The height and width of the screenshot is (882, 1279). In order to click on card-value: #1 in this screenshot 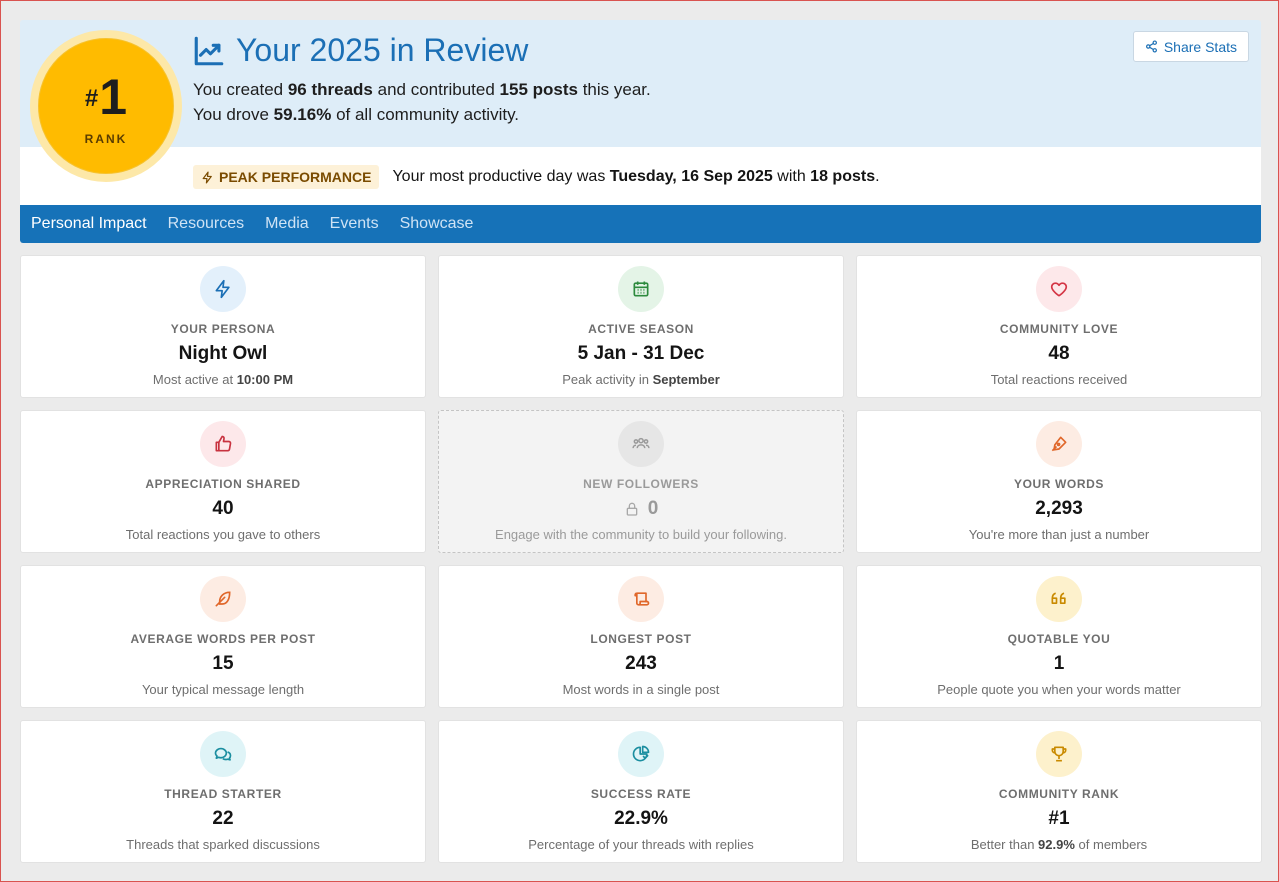, I will do `click(1059, 818)`.